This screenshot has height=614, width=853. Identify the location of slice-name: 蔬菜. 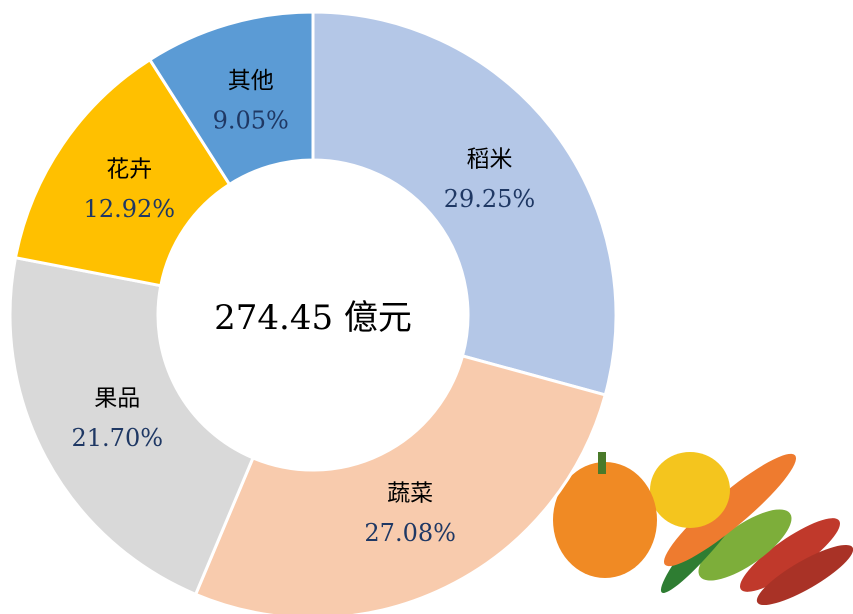
(410, 494).